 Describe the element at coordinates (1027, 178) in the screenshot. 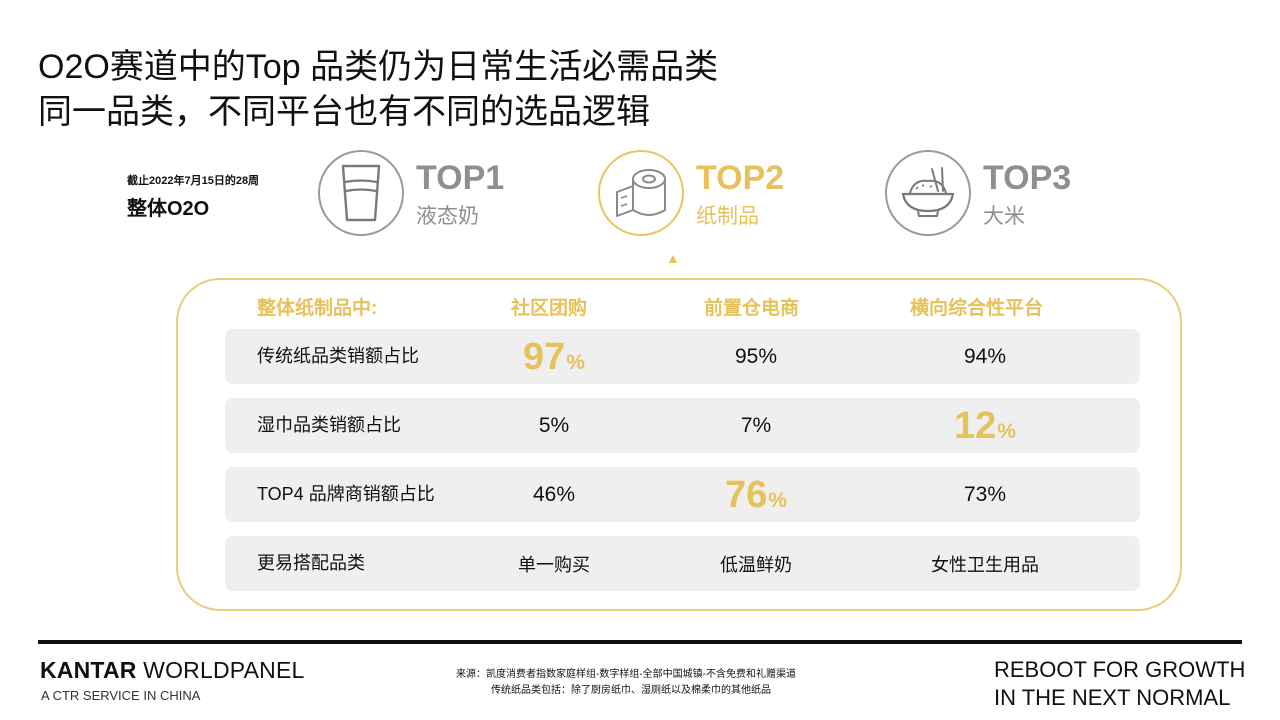

I see `top3-rank: TOP3` at that location.